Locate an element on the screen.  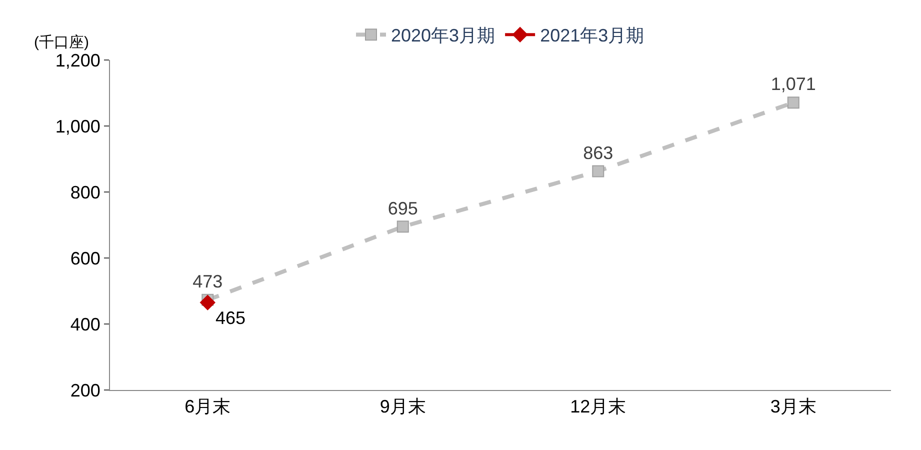
y-axis-title: (千口座) is located at coordinates (61, 42).